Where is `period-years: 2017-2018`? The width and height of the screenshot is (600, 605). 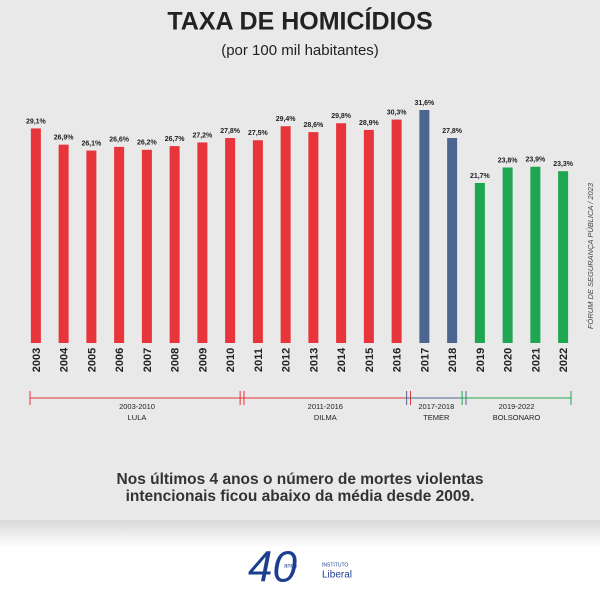 period-years: 2017-2018 is located at coordinates (436, 406).